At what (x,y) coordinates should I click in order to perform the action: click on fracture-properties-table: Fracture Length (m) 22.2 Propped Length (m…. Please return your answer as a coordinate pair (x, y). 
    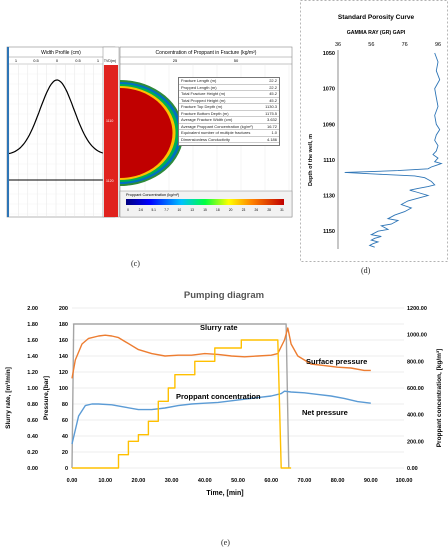
    Looking at the image, I should click on (229, 111).